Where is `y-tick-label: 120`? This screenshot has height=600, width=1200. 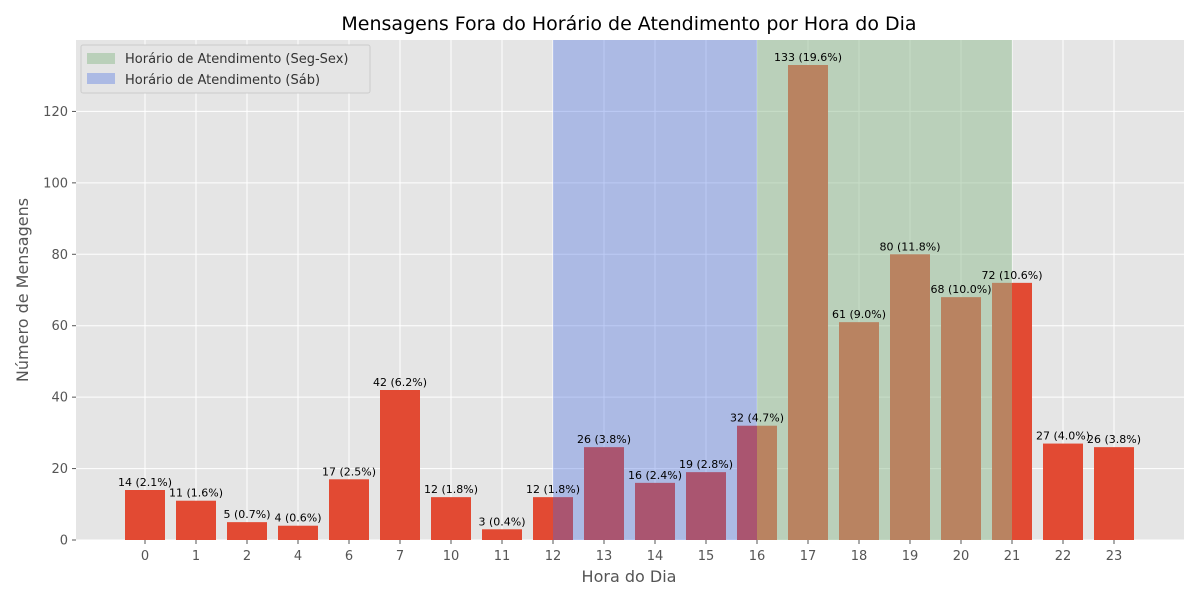 y-tick-label: 120 is located at coordinates (55, 112).